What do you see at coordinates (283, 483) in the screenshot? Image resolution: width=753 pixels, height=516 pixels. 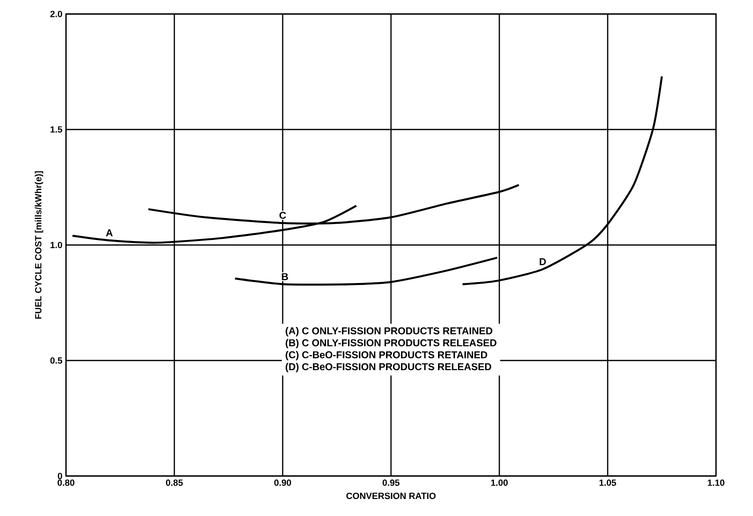 I see `x-tick-label: 0.90` at bounding box center [283, 483].